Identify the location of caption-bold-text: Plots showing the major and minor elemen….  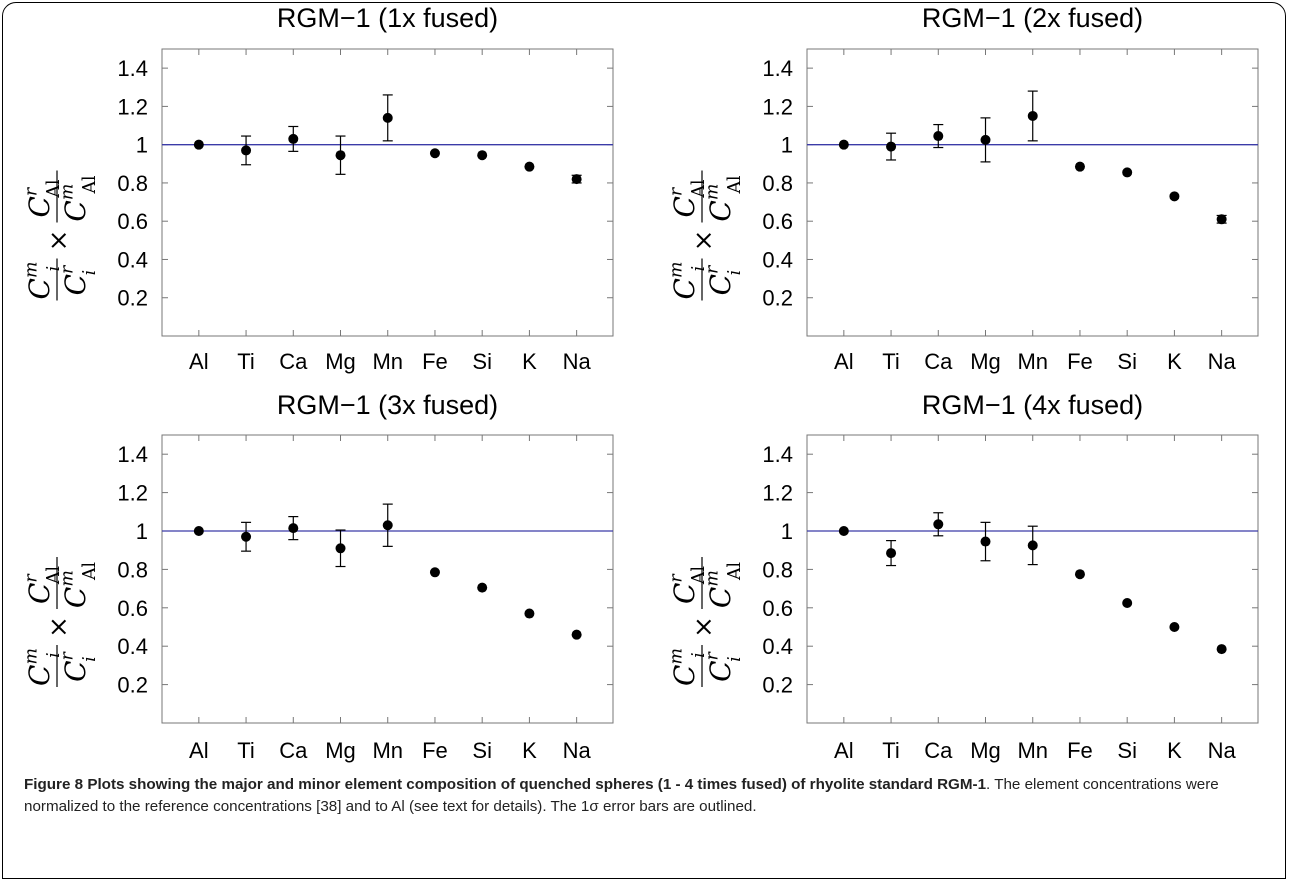
(537, 784).